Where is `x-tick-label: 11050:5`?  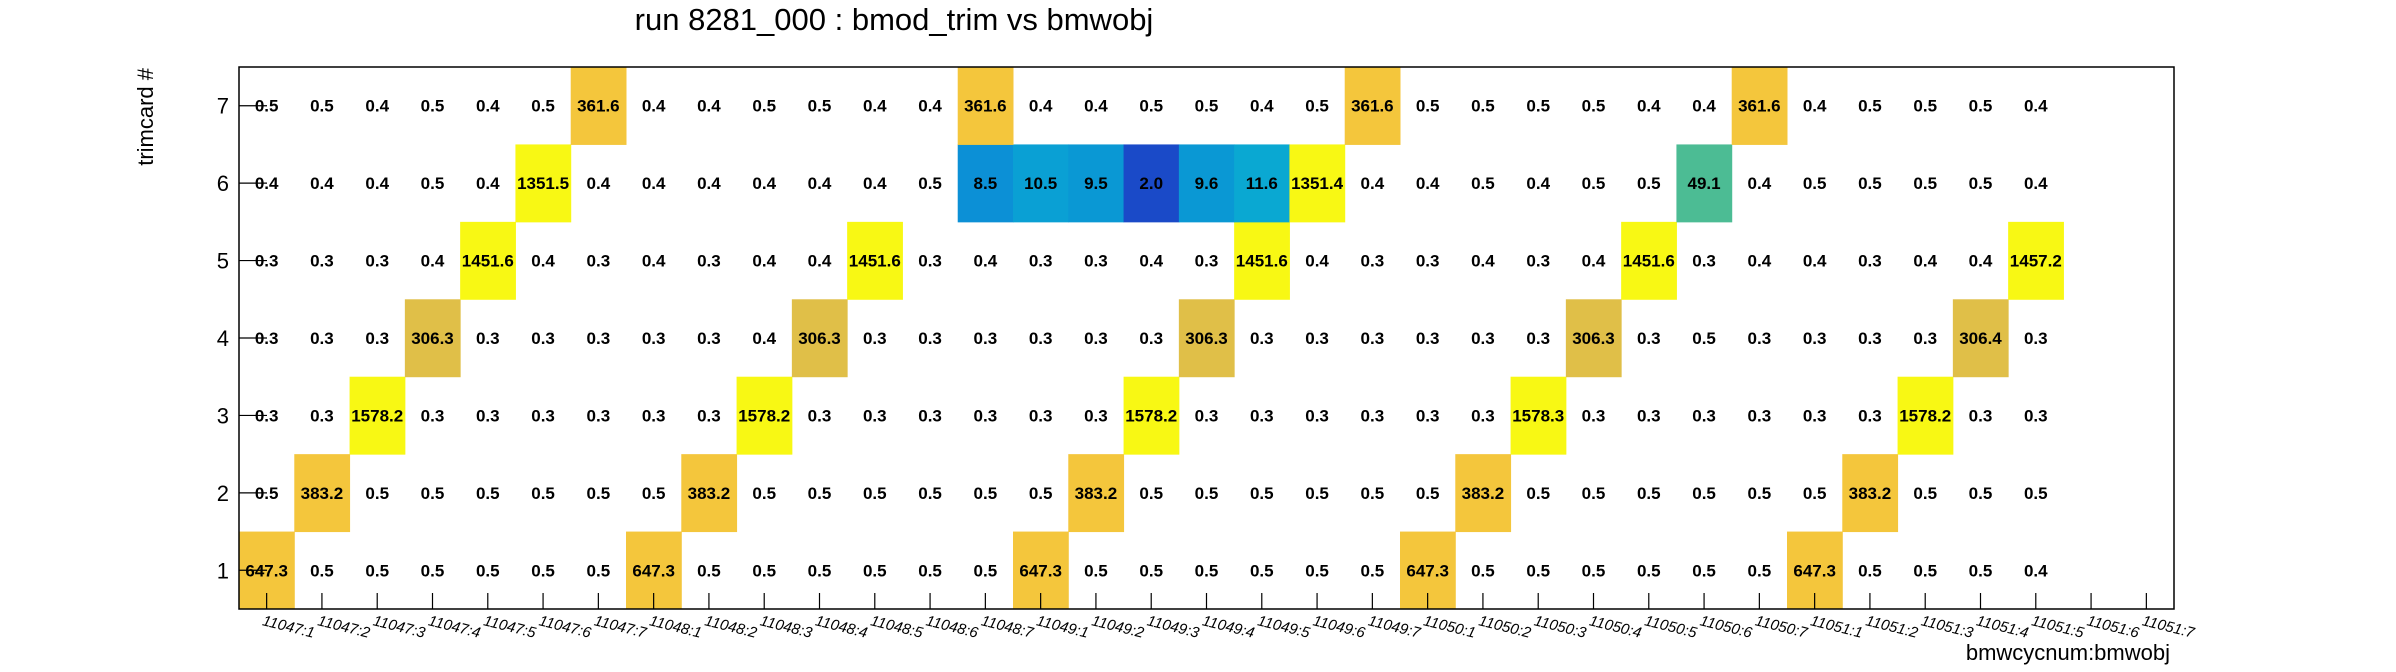
x-tick-label: 11050:5 is located at coordinates (1671, 627).